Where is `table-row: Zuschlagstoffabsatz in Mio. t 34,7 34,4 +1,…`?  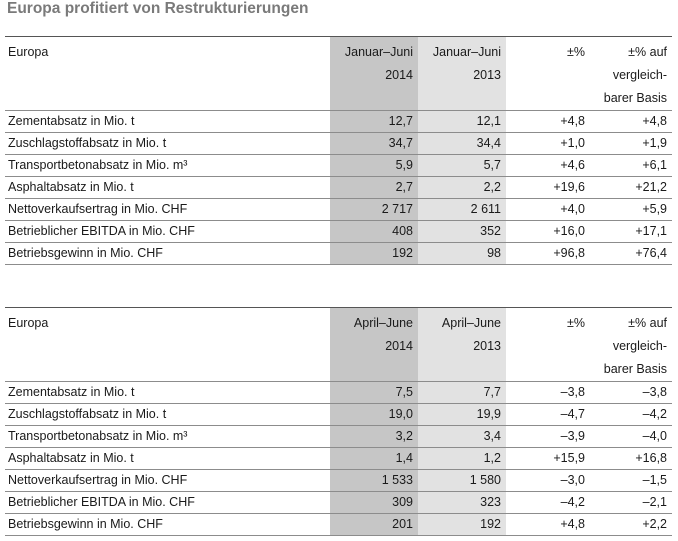
table-row: Zuschlagstoffabsatz in Mio. t 34,7 34,4 +1,… is located at coordinates (338, 143).